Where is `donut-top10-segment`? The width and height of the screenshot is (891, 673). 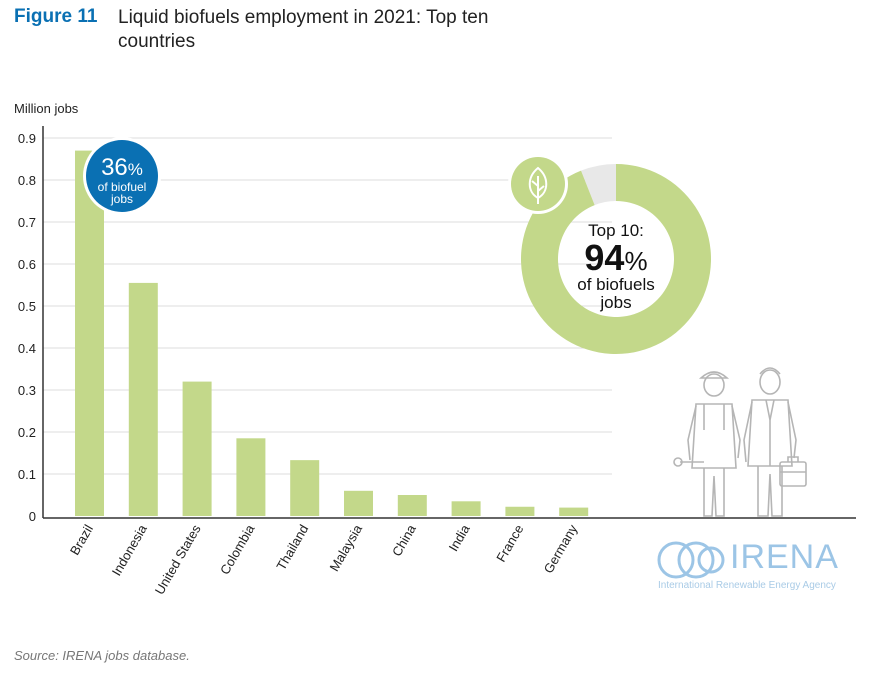
donut-top10-segment is located at coordinates (615, 259).